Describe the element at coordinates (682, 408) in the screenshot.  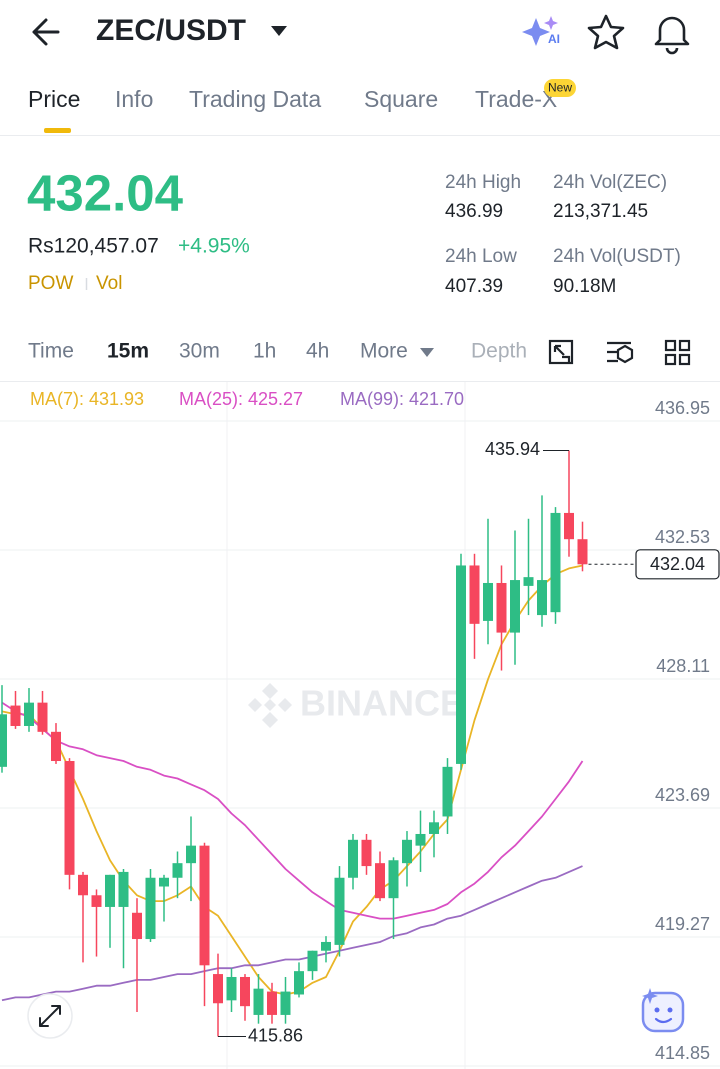
I see `y-tick-label: 436.95` at that location.